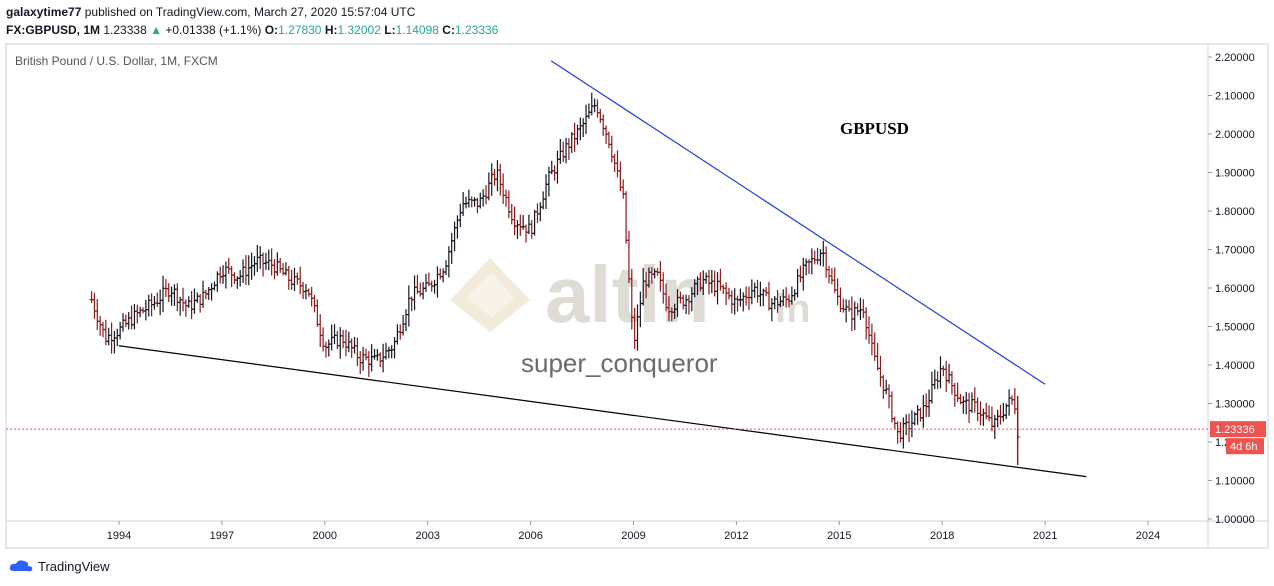 The width and height of the screenshot is (1274, 586). What do you see at coordinates (736, 536) in the screenshot?
I see `x-tick-label: 2012` at bounding box center [736, 536].